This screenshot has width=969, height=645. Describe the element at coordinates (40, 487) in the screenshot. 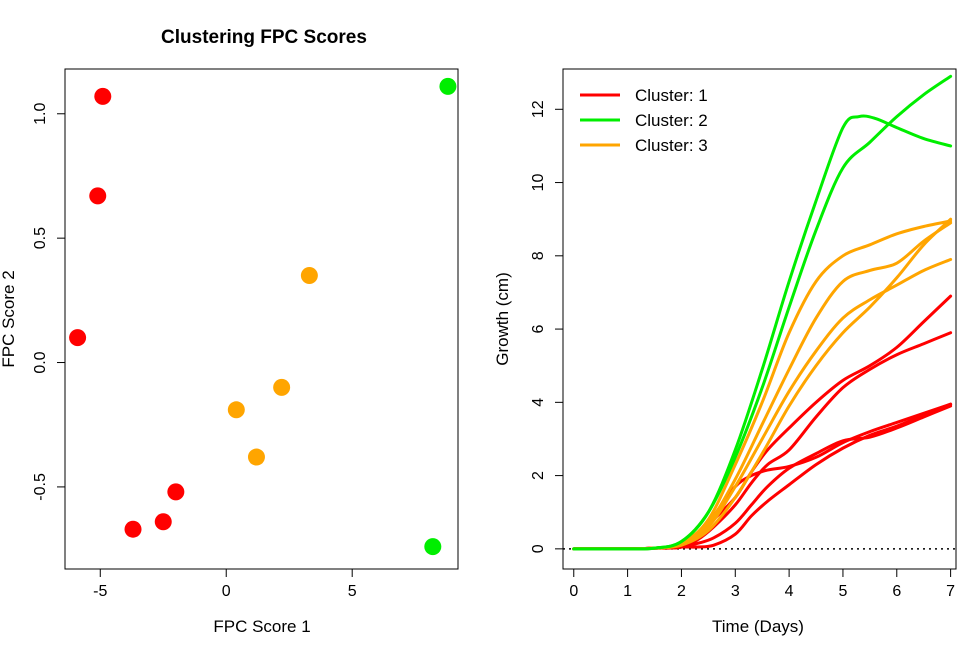

I see `y-tick-label: -0.5` at that location.